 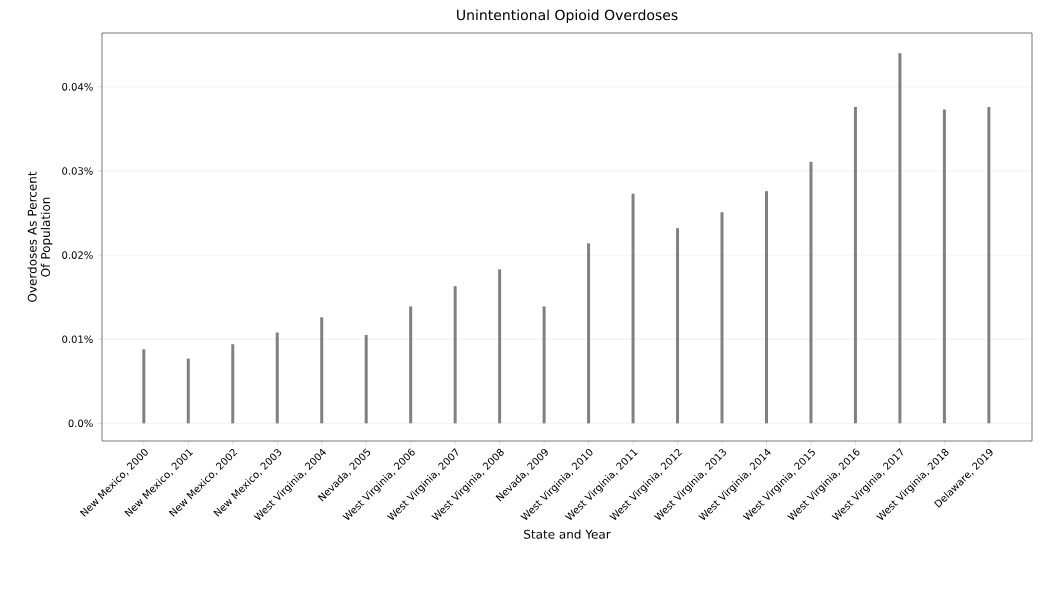 I want to click on x-axis-title: State and Year, so click(x=567, y=534).